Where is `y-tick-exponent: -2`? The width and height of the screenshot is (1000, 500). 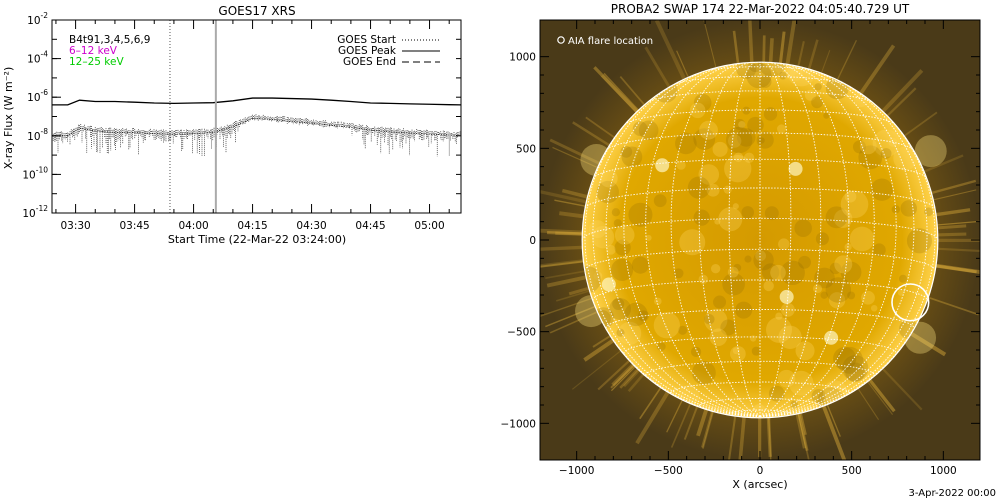
y-tick-exponent: -2 is located at coordinates (45, 15).